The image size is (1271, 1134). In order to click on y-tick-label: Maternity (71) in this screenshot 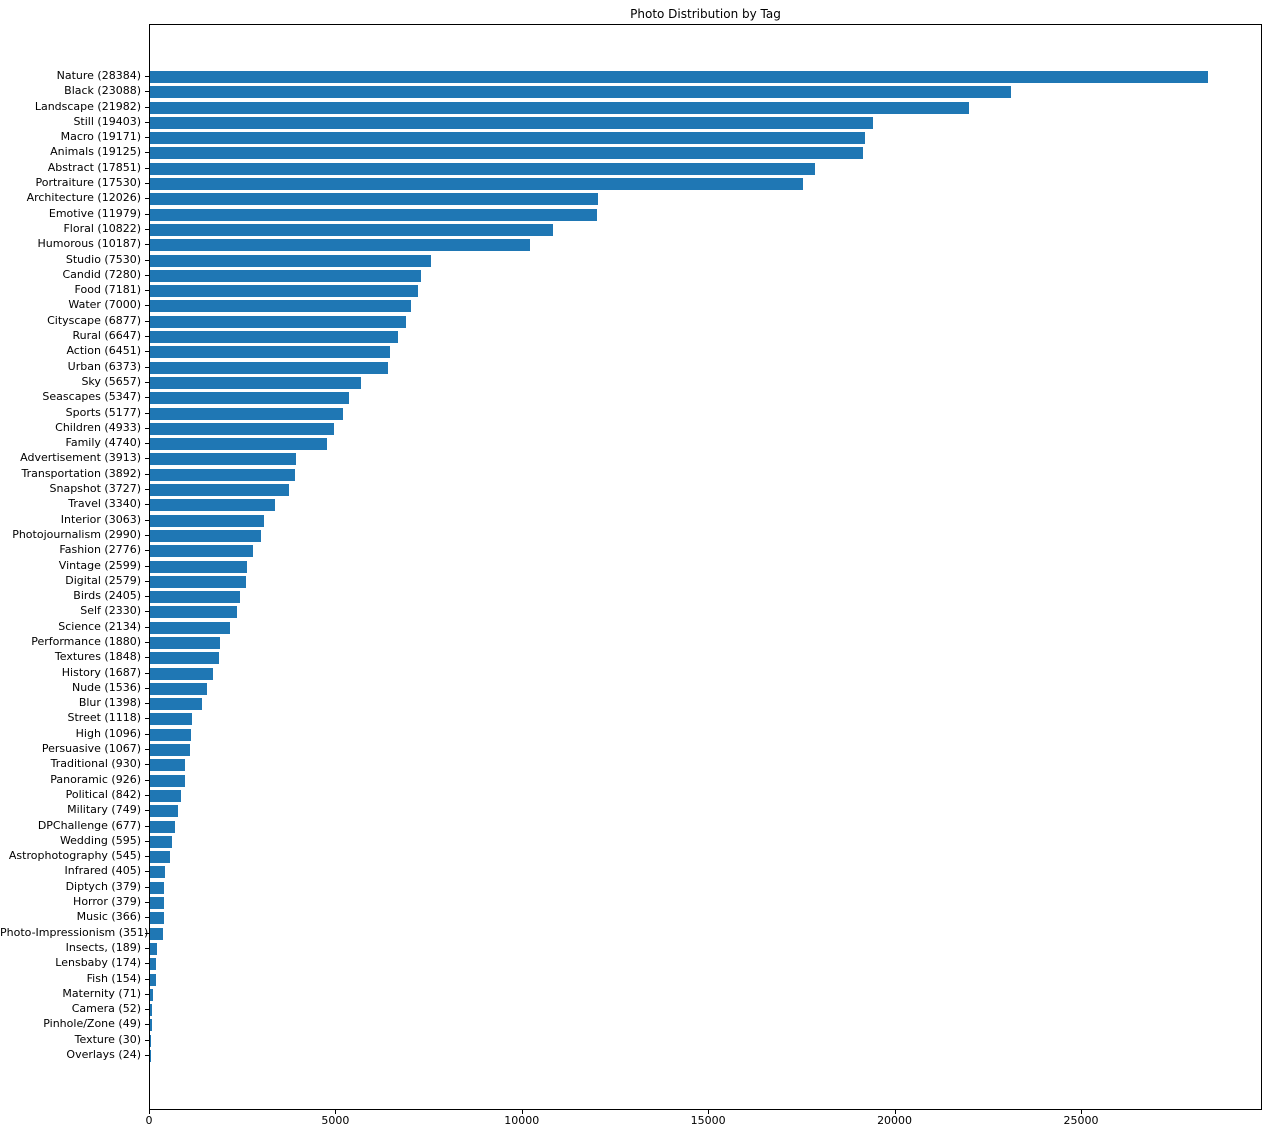, I will do `click(101, 993)`.